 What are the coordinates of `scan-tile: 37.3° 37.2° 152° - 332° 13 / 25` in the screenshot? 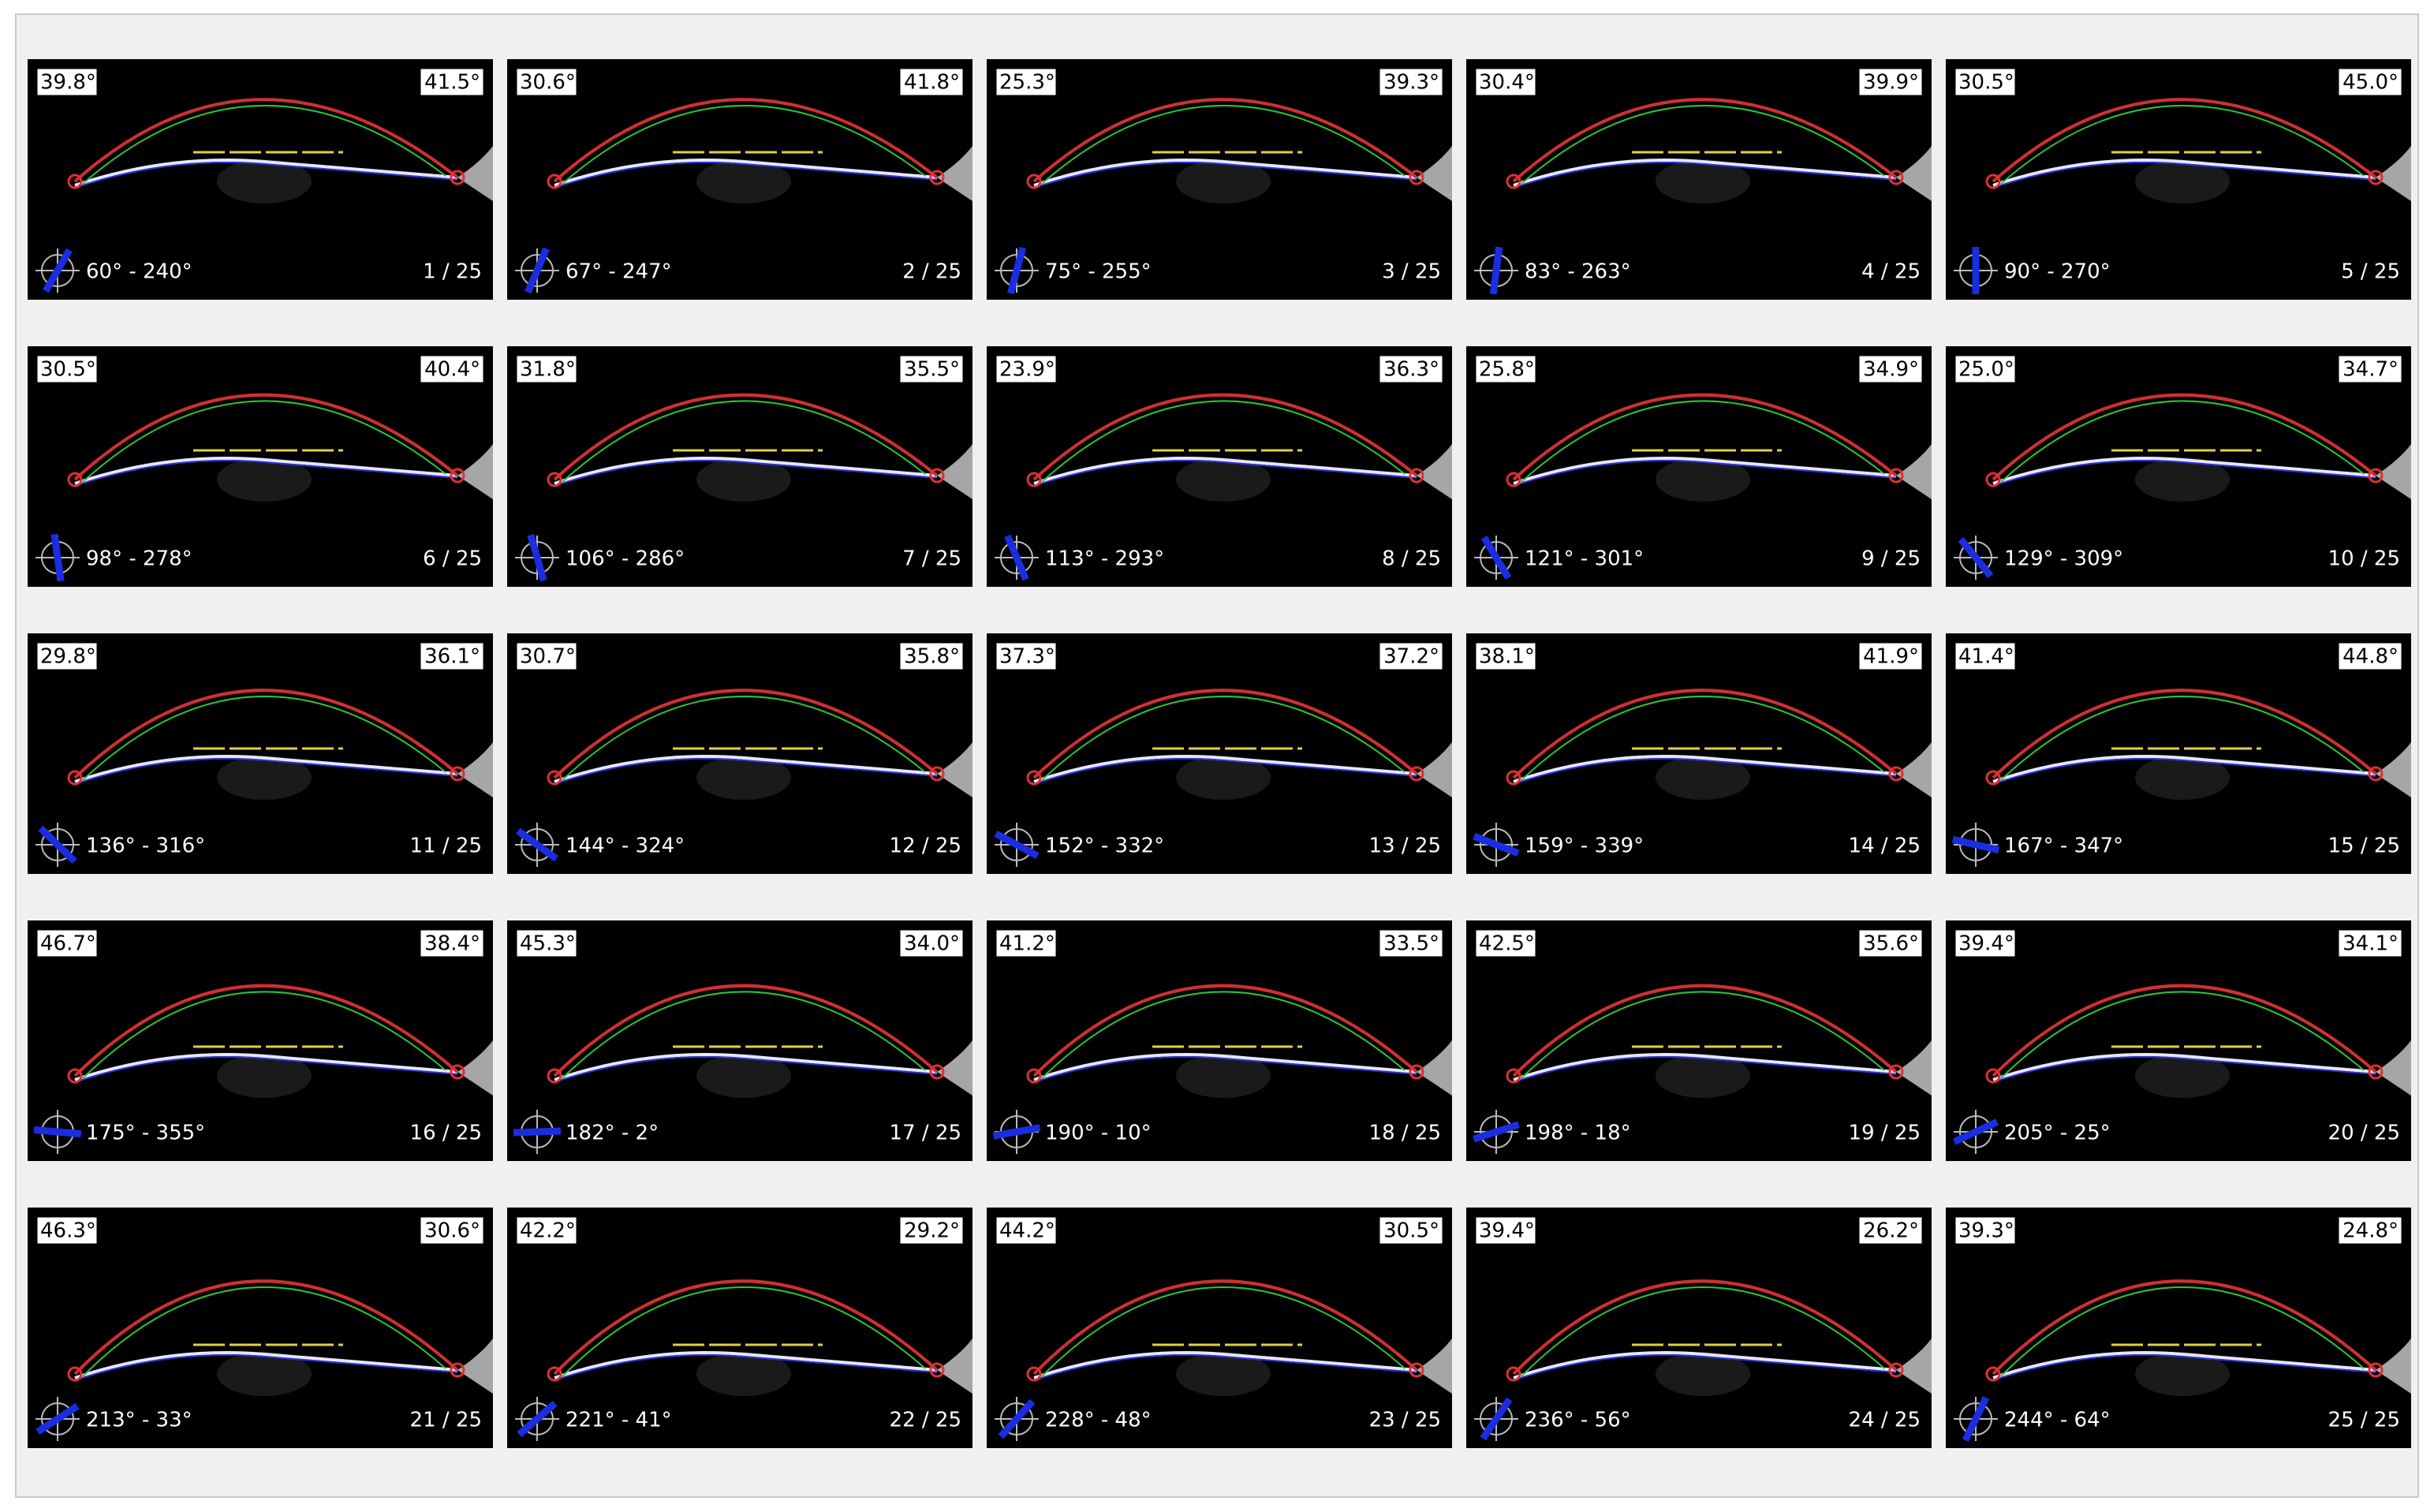 It's located at (1219, 753).